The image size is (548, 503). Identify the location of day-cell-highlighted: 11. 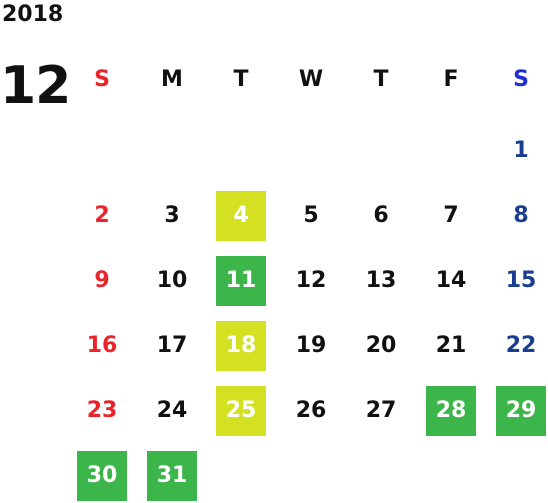
(241, 281).